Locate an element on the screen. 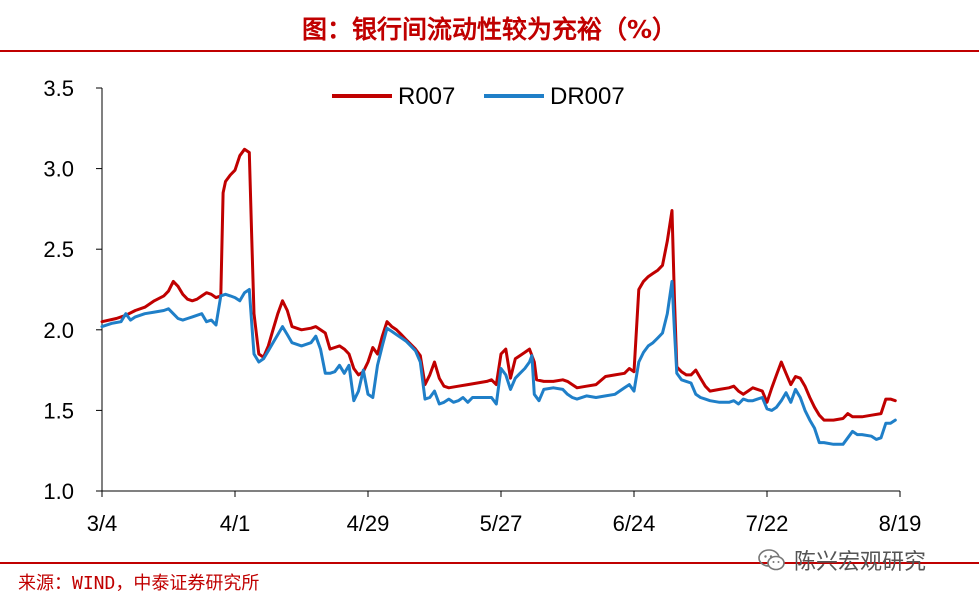 The width and height of the screenshot is (979, 602). legend-label-dr007: DR007 is located at coordinates (587, 96).